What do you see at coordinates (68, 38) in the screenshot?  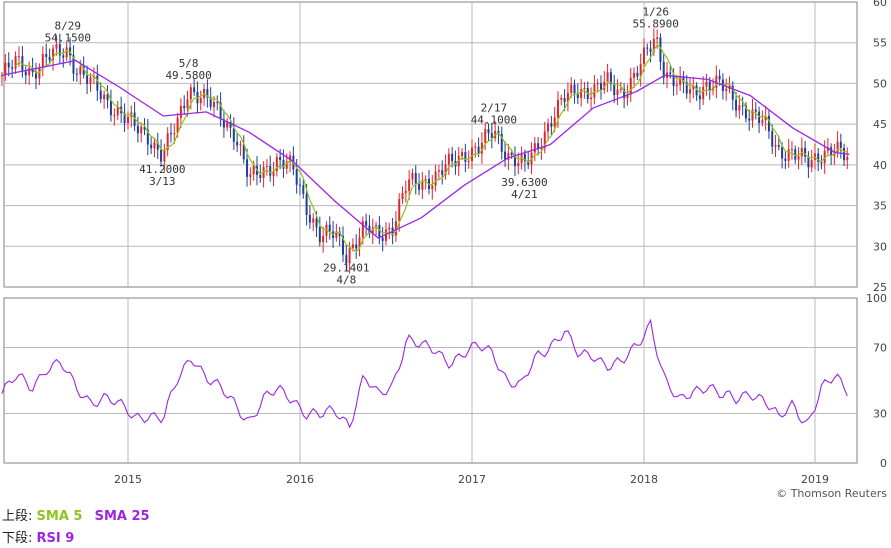 I see `annotation-label: 54.1500` at bounding box center [68, 38].